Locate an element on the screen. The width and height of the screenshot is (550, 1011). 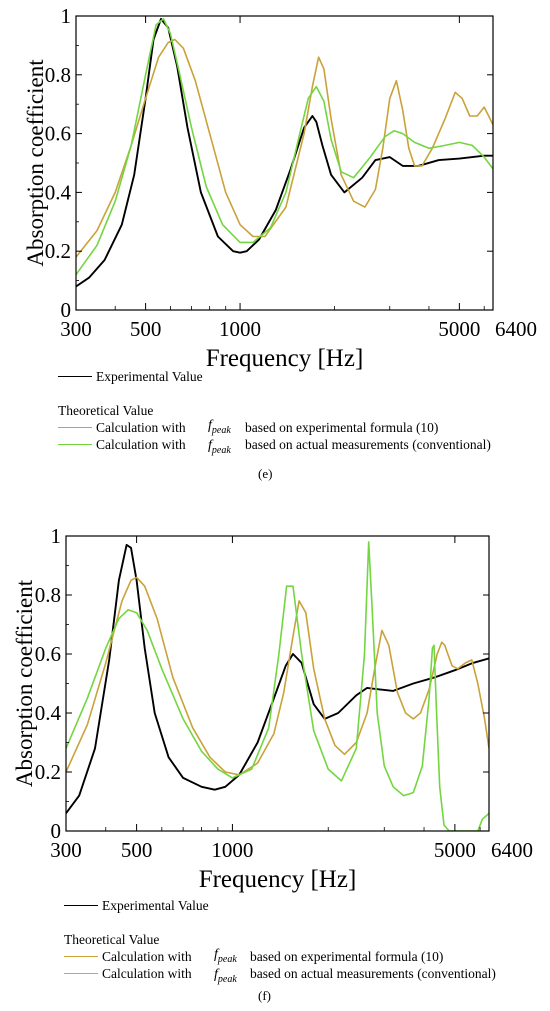
panel-label-e: (e) is located at coordinates (265, 473).